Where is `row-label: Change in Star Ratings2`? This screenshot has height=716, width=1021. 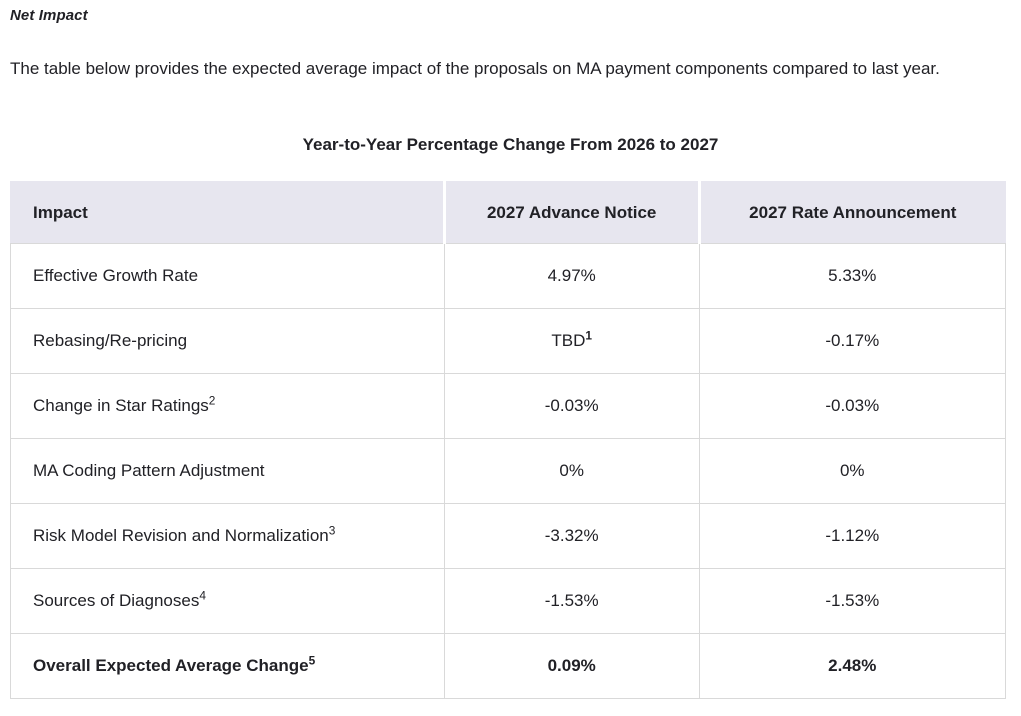
row-label: Change in Star Ratings2 is located at coordinates (227, 406).